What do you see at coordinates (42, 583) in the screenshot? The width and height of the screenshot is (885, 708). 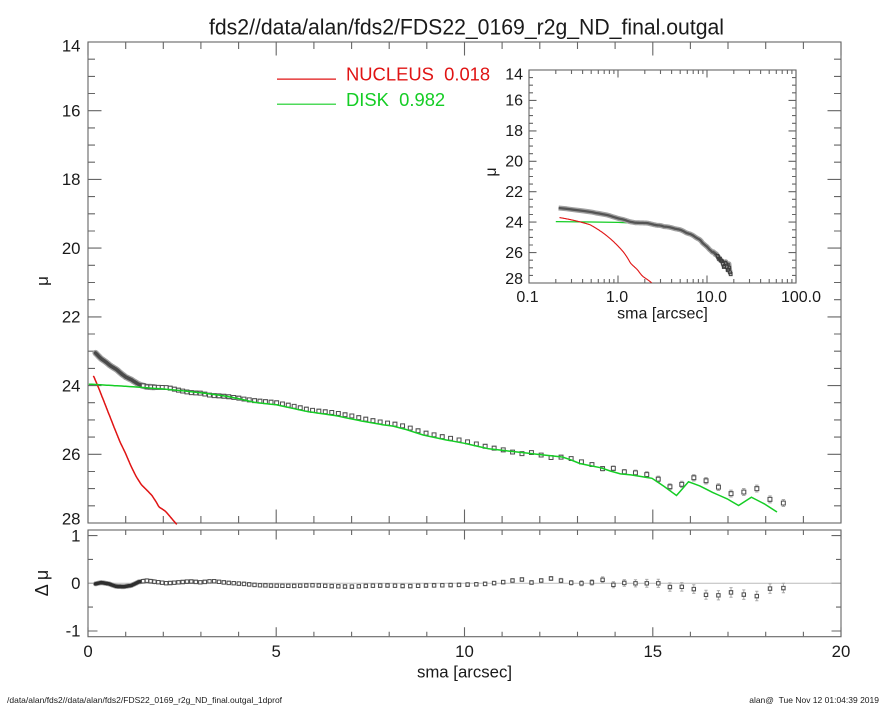 I see `svg-text: Δ μ` at bounding box center [42, 583].